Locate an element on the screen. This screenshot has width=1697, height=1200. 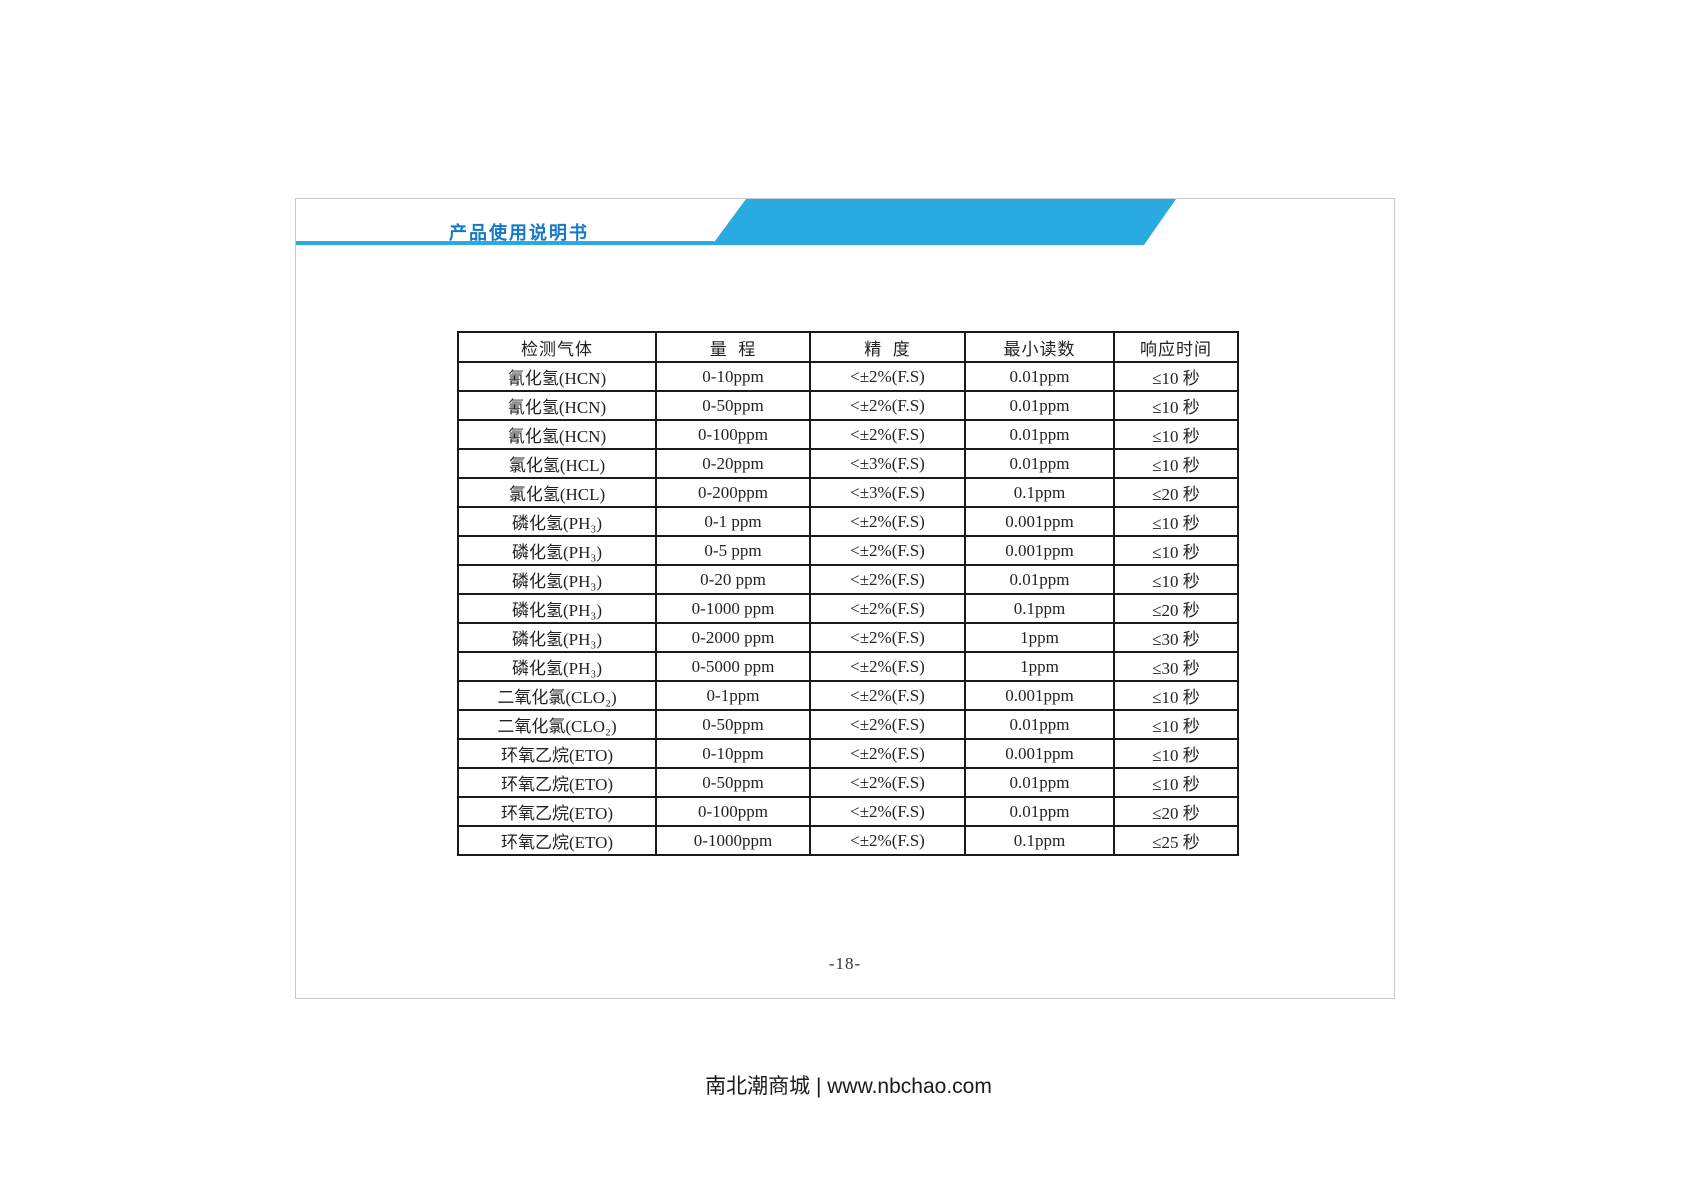
table-row: 磷化氢(PH₃) 0-5 ppm <±2%(F.S) 0.001ppm ≤10 秒 is located at coordinates (848, 550).